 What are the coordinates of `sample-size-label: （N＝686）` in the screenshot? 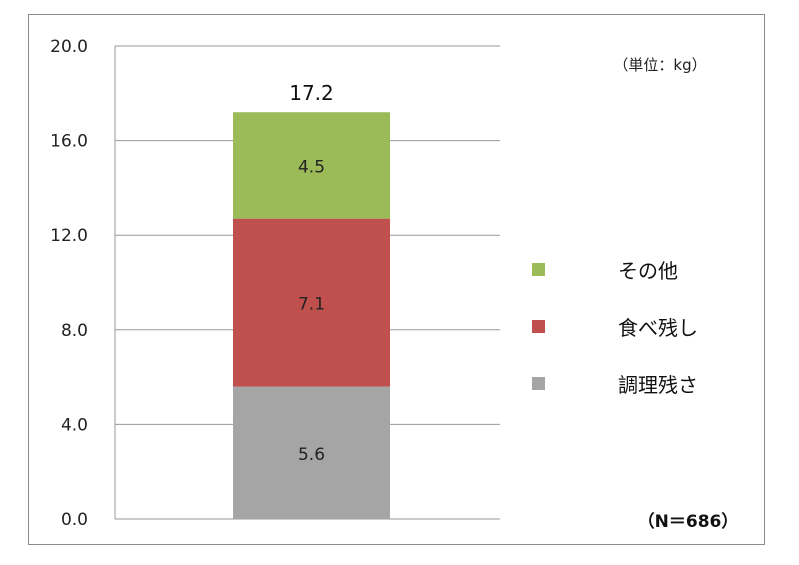 It's located at (688, 521).